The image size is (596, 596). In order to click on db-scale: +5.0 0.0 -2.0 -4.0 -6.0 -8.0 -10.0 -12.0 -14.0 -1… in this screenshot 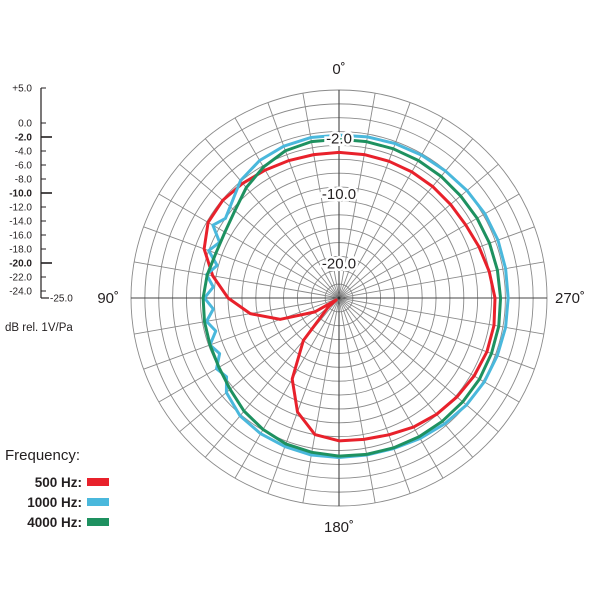, I will do `click(39, 209)`.